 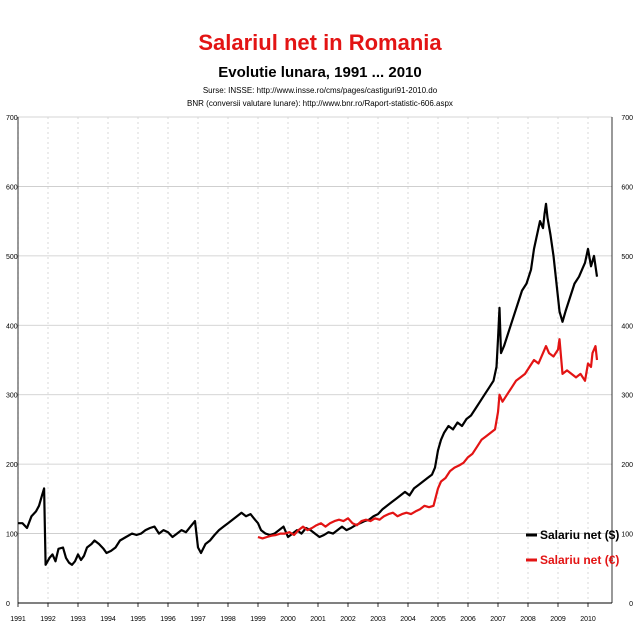 What do you see at coordinates (12, 361) in the screenshot?
I see `y-axis-ticks-left: 0 100 200 300 400 500 600 700` at bounding box center [12, 361].